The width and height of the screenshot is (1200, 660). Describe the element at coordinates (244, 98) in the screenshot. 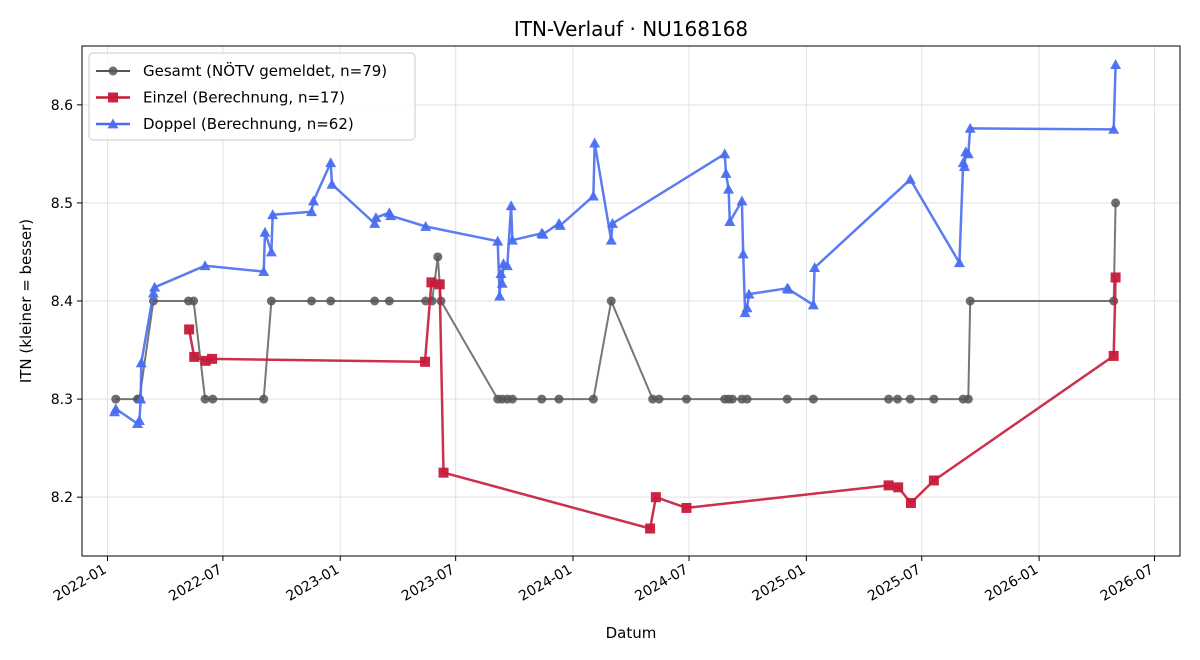

I see `legend-label: Einzel (Berechnung, n=17)` at that location.